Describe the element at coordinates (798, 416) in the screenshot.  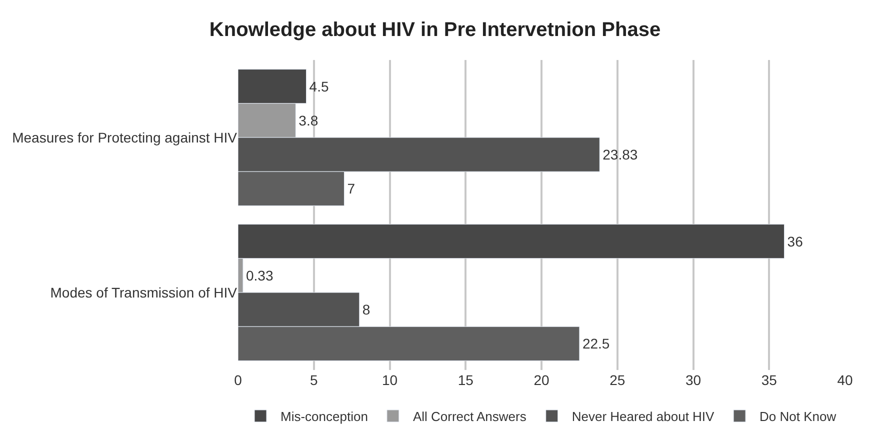
I see `legend-label: Do Not Know` at that location.